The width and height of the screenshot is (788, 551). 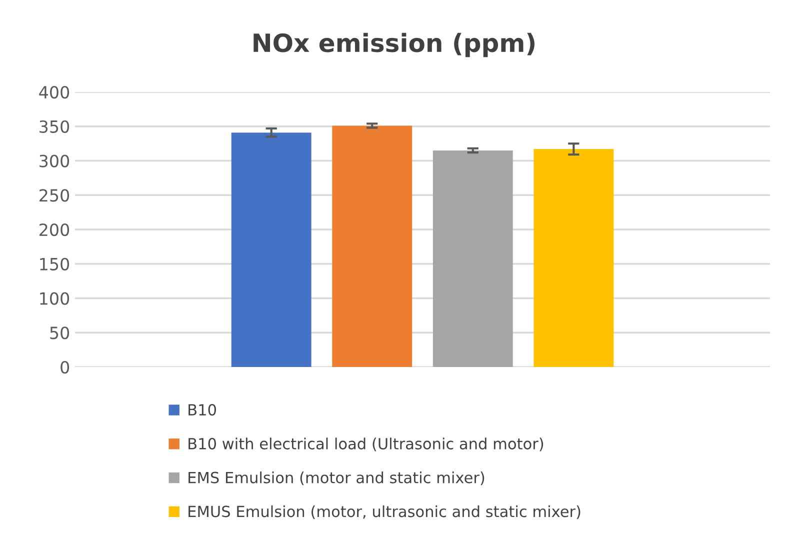 I want to click on legend-label: B10 with electrical load (Ultrasonic and motor), so click(x=366, y=445).